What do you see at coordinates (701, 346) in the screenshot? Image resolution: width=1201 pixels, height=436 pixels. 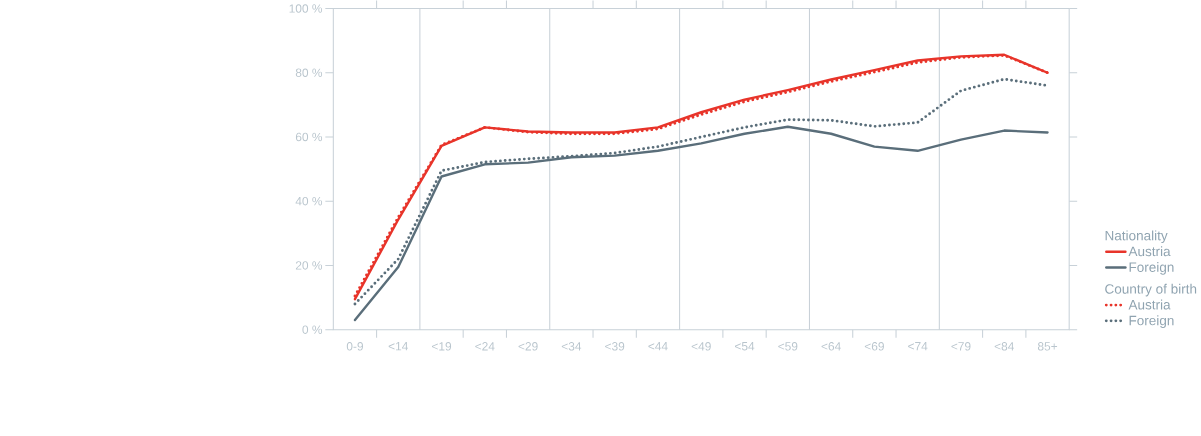 I see `x-tick-label: <49` at bounding box center [701, 346].